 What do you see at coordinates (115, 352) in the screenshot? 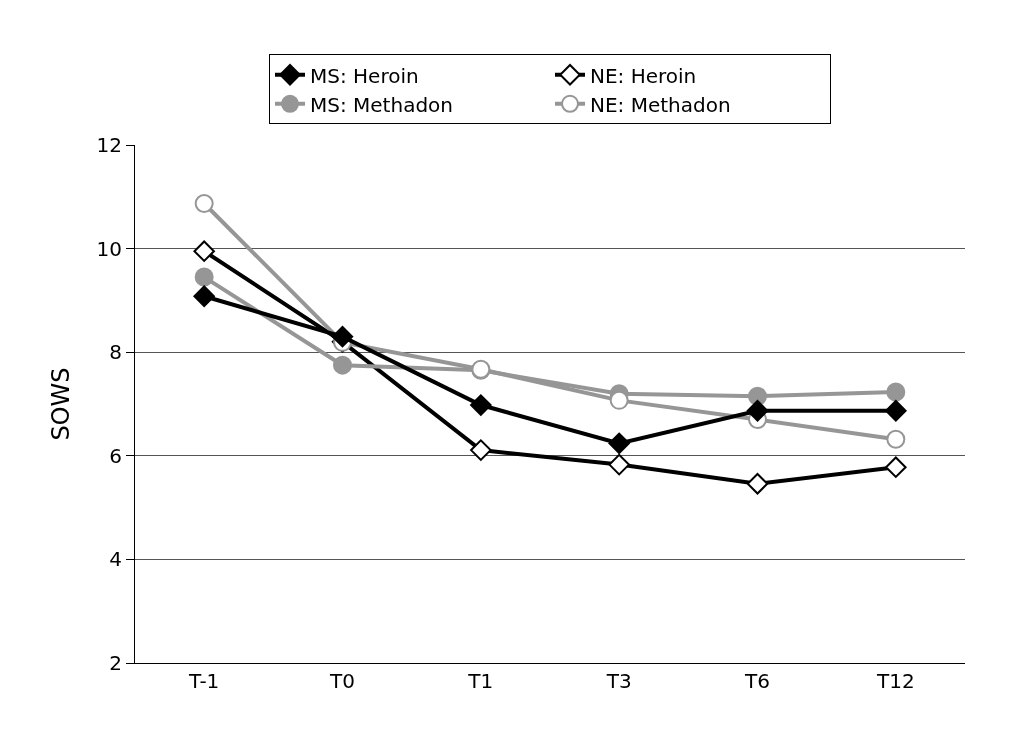
I see `y-tick-label: 8` at bounding box center [115, 352].